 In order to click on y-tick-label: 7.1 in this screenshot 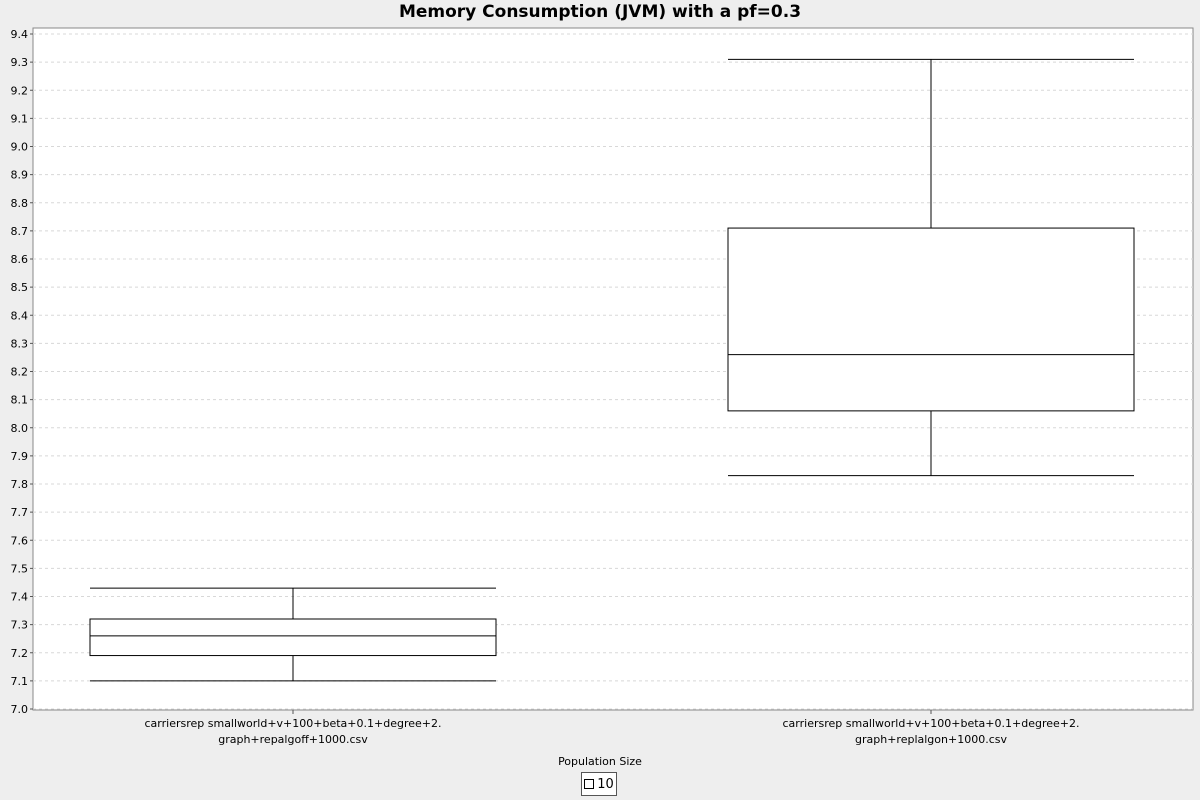, I will do `click(20, 681)`.